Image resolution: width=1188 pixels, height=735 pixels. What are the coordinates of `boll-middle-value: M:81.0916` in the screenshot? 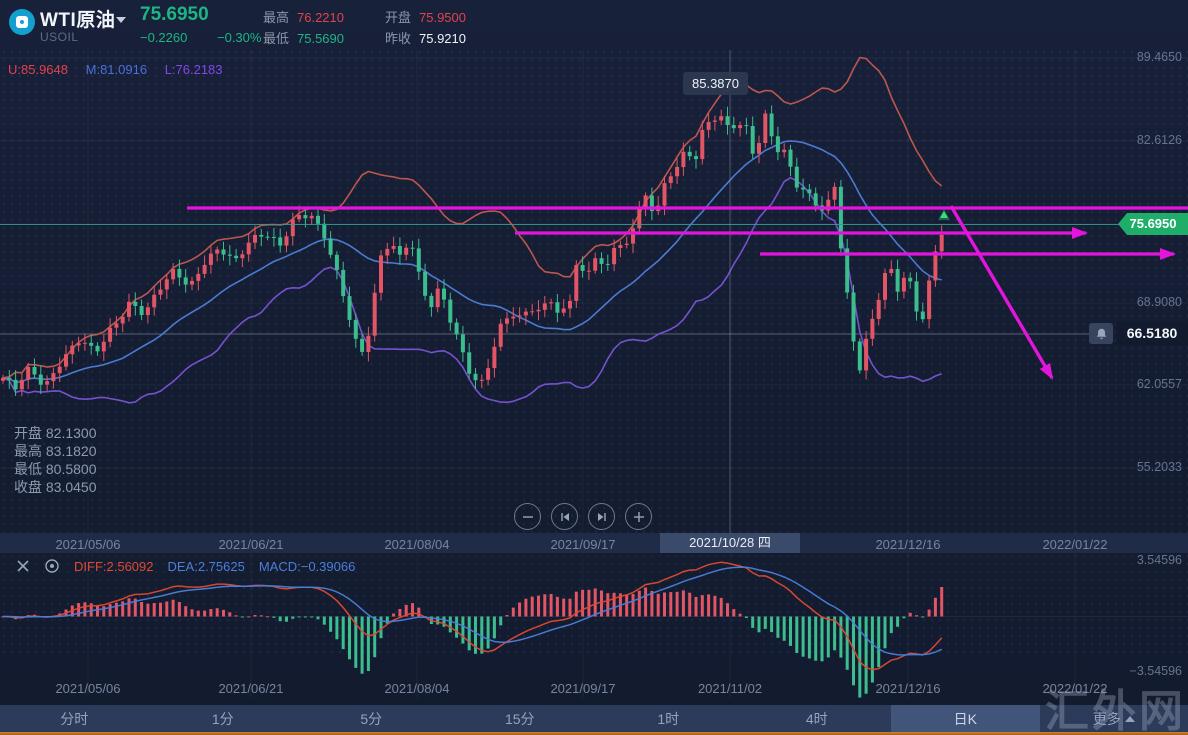 It's located at (116, 69).